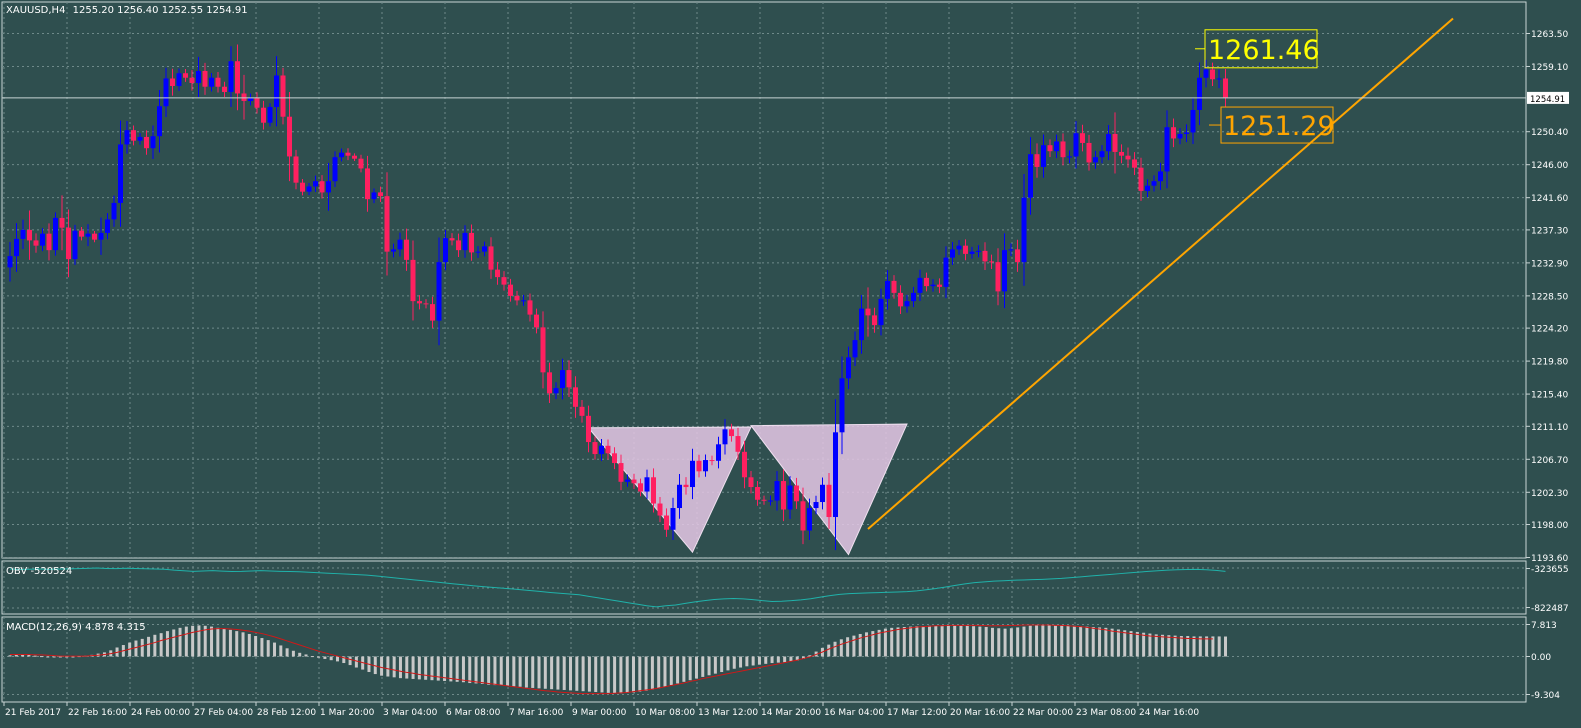 The width and height of the screenshot is (1581, 728). I want to click on time-tick-label: 27 Feb 04:00, so click(223, 713).